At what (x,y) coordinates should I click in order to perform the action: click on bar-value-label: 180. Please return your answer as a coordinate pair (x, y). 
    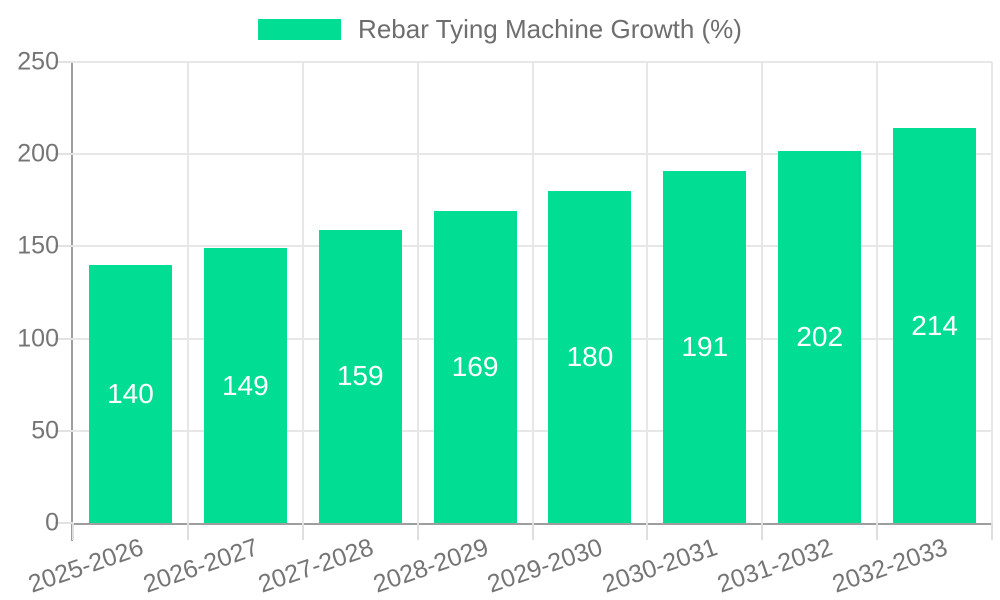
    Looking at the image, I should click on (590, 357).